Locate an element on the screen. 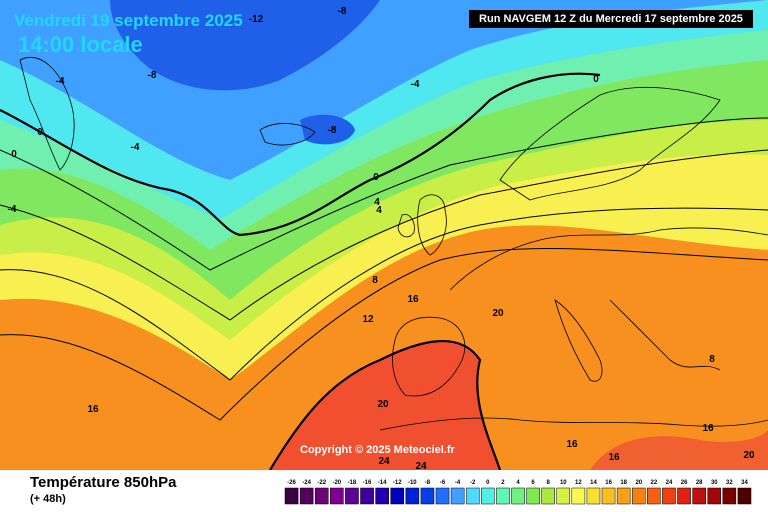 This screenshot has width=768, height=512. balkans-coast is located at coordinates (665, 335).